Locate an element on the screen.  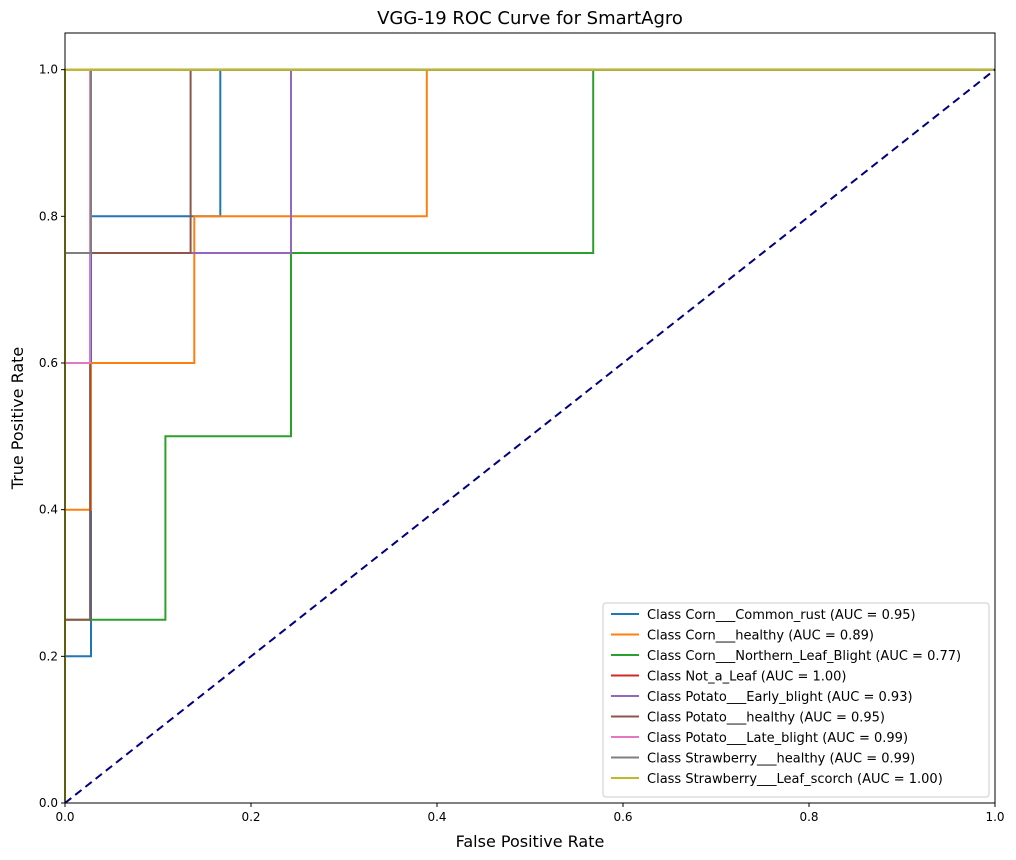
legend-entry: Class Not_a_Leaf (AUC = 1.00) is located at coordinates (747, 677).